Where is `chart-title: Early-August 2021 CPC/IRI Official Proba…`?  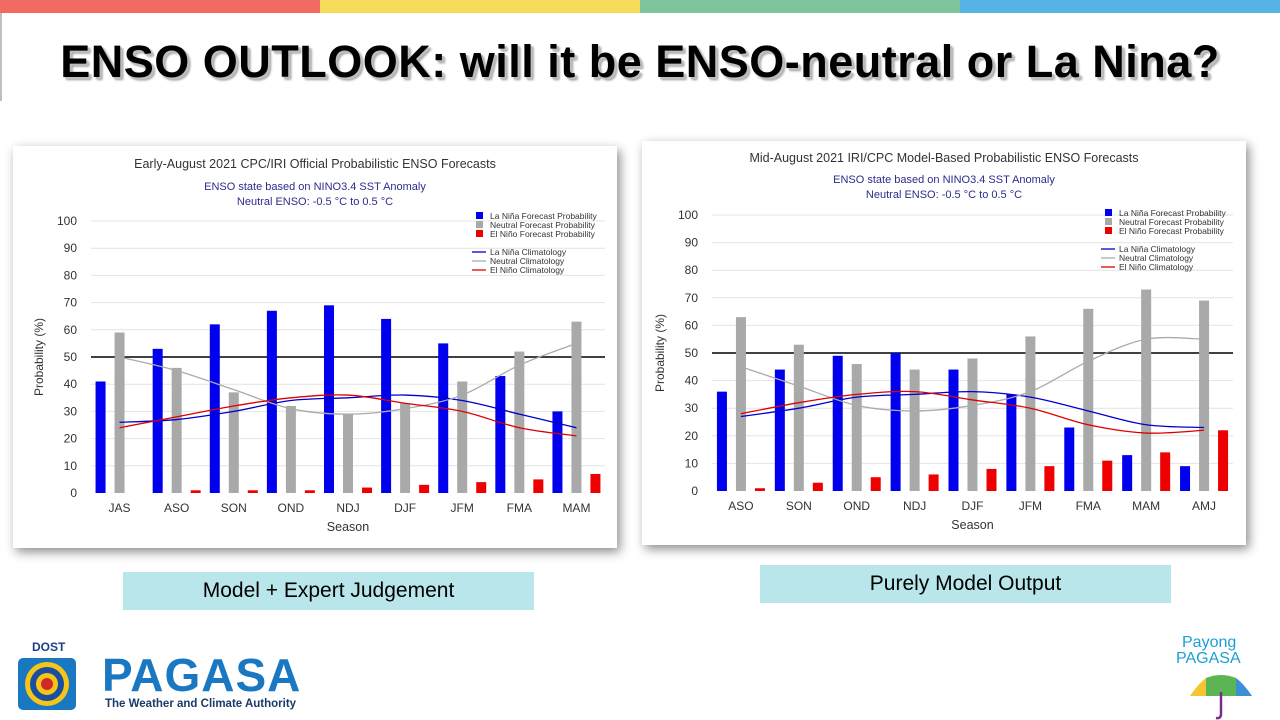 chart-title: Early-August 2021 CPC/IRI Official Proba… is located at coordinates (315, 164).